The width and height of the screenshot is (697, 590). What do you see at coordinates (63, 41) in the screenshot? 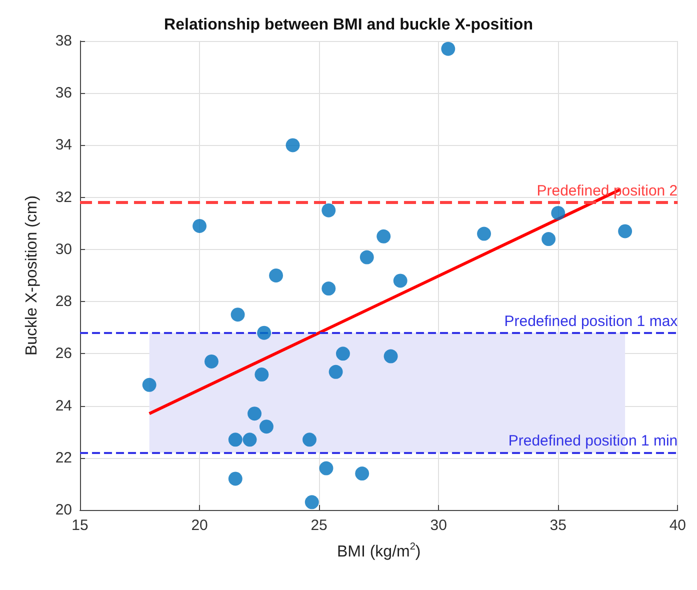
I see `y-tick-label: 38` at bounding box center [63, 41].